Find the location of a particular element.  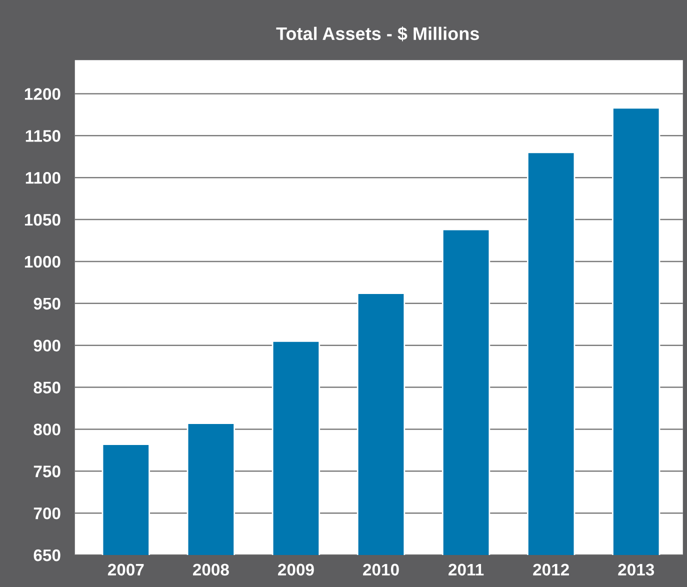

y-tick-label: 900 is located at coordinates (47, 346).